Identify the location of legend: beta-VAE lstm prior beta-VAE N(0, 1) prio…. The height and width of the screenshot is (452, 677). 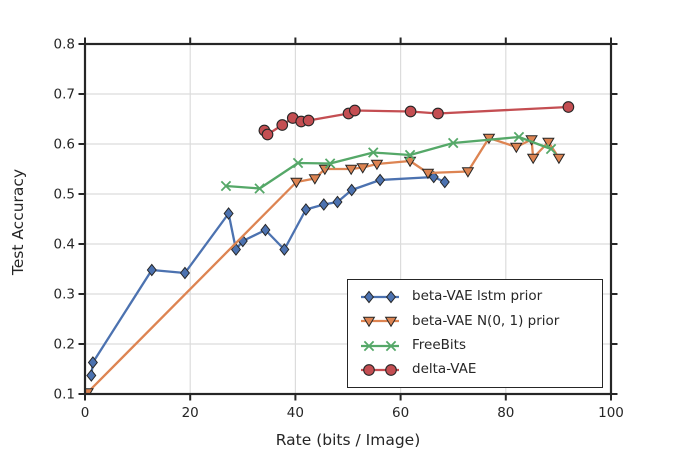
(475, 333).